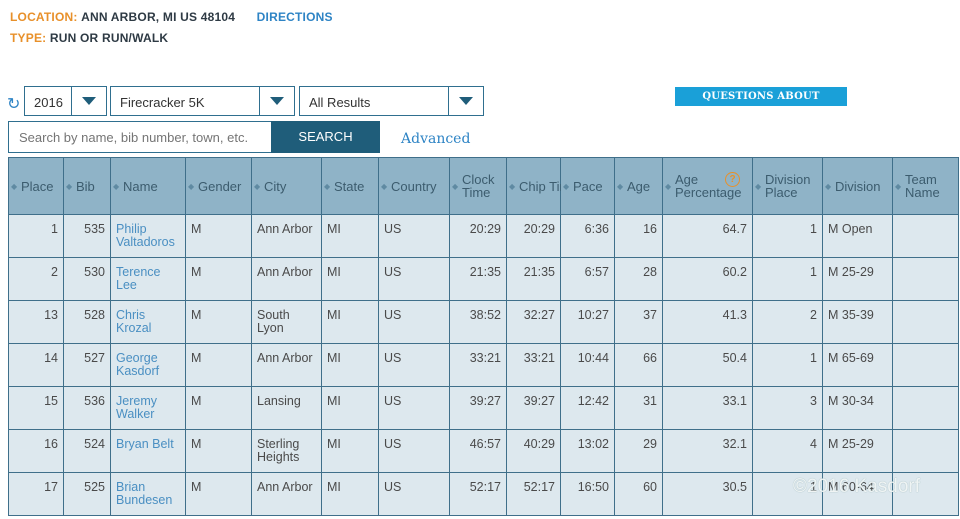 This screenshot has width=960, height=519. I want to click on cell-city: Ann Arbor, so click(286, 236).